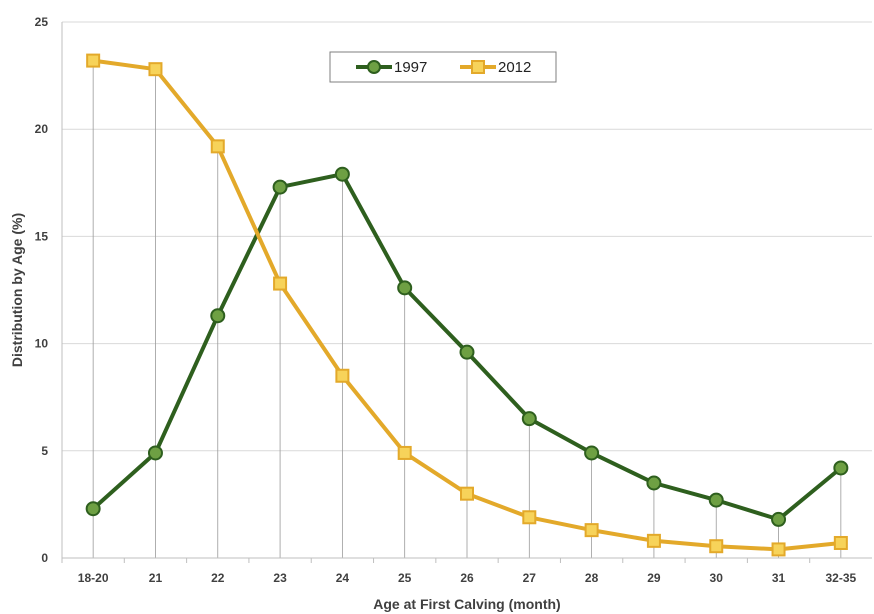 The image size is (874, 614). I want to click on x-tick-label-9: 29, so click(654, 578).